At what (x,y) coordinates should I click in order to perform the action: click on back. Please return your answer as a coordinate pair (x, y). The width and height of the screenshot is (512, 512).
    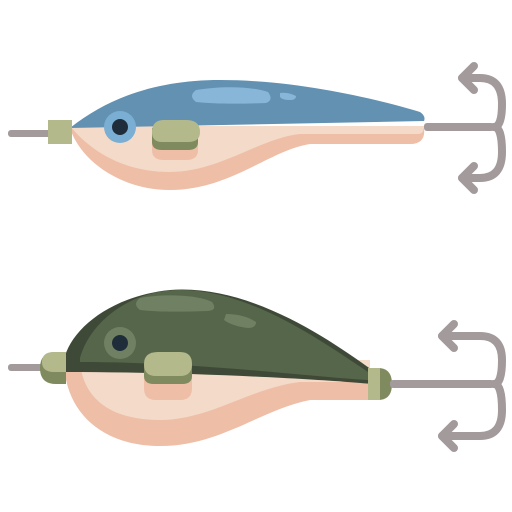
    Looking at the image, I should click on (247, 104).